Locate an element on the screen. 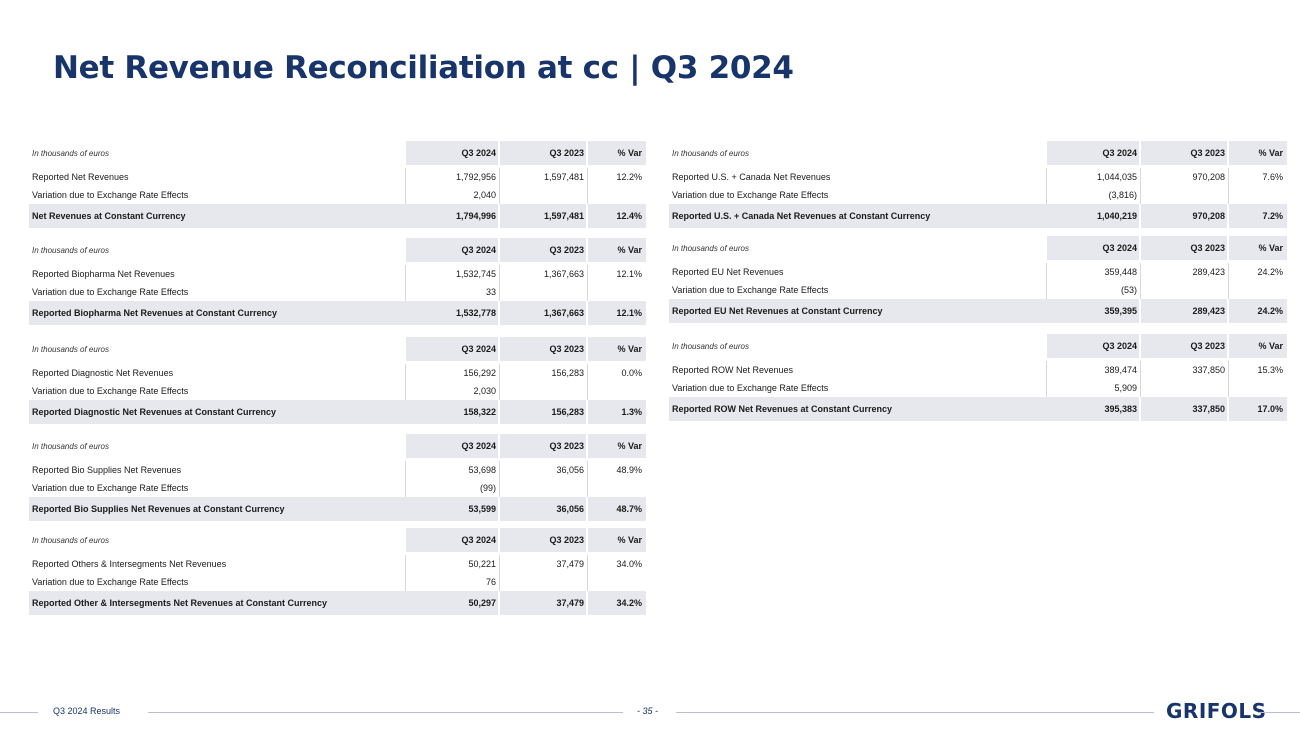 This screenshot has width=1300, height=731. footer-rule-left is located at coordinates (19, 712).